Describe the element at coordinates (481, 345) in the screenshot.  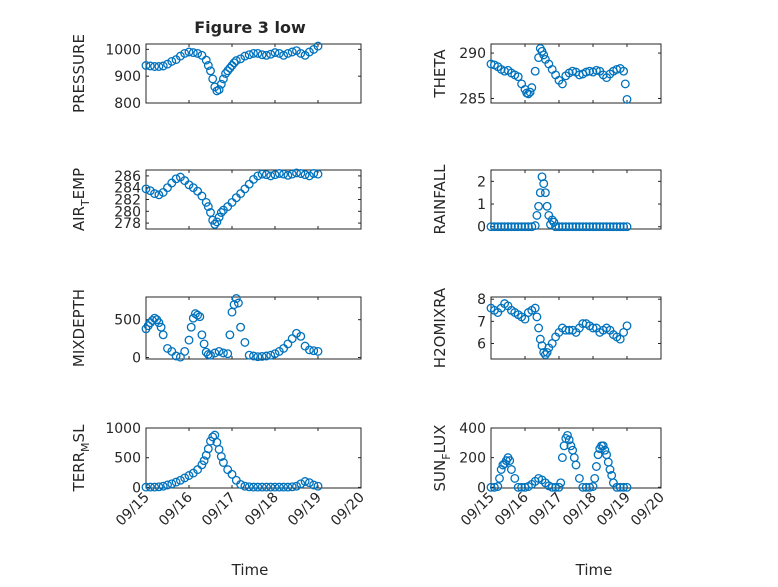
I see `y-tick-label: 6` at that location.